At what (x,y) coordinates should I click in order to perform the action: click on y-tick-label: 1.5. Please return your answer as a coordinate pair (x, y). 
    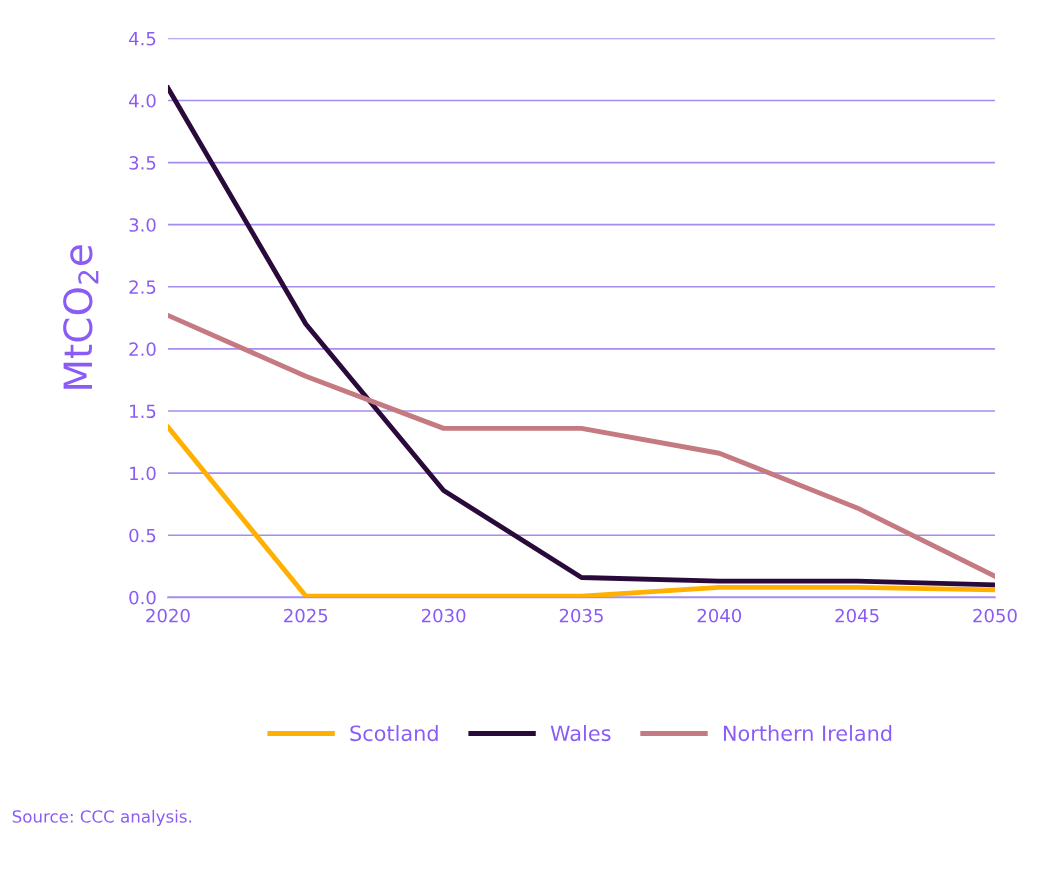
    Looking at the image, I should click on (143, 411).